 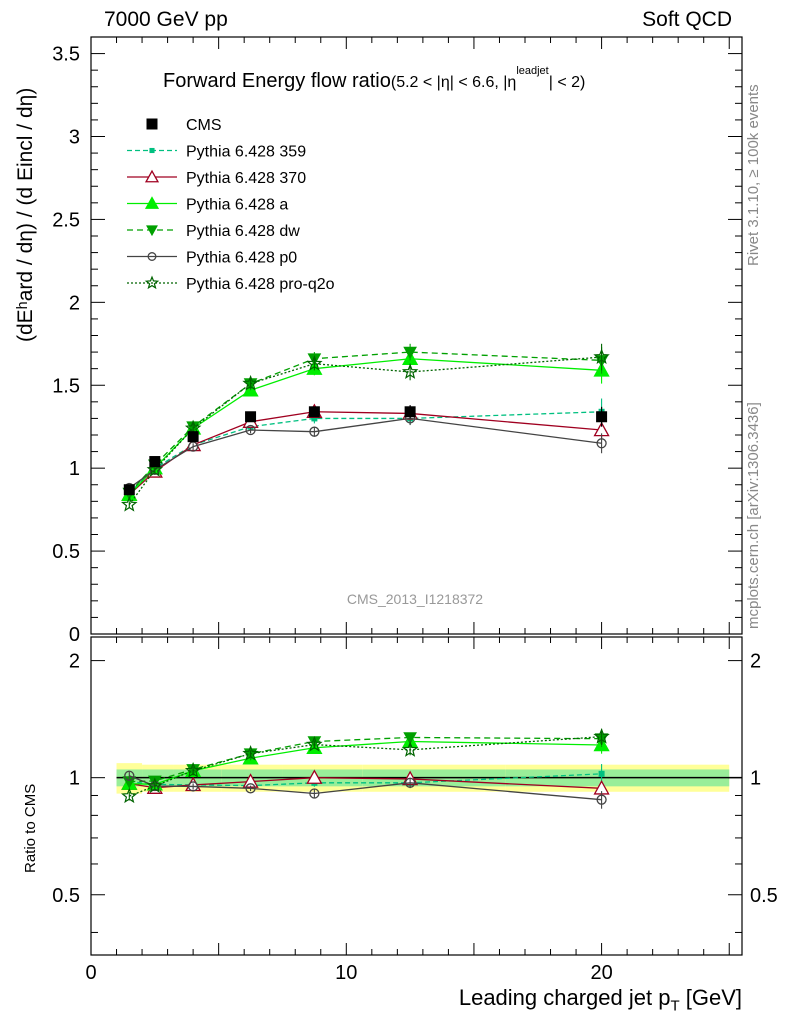 What do you see at coordinates (753, 175) in the screenshot?
I see `rivet-label: Rivet 3.1.10, ≥ 100k events` at bounding box center [753, 175].